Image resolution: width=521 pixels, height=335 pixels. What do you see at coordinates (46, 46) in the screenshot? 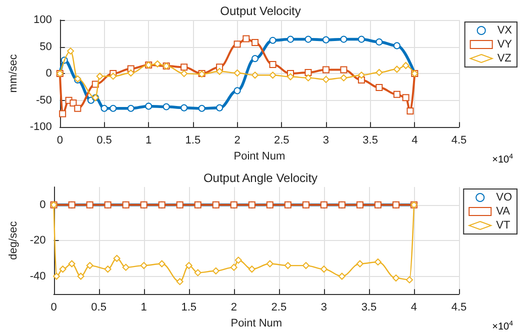
I see `y-tick-label: 50` at bounding box center [46, 46].